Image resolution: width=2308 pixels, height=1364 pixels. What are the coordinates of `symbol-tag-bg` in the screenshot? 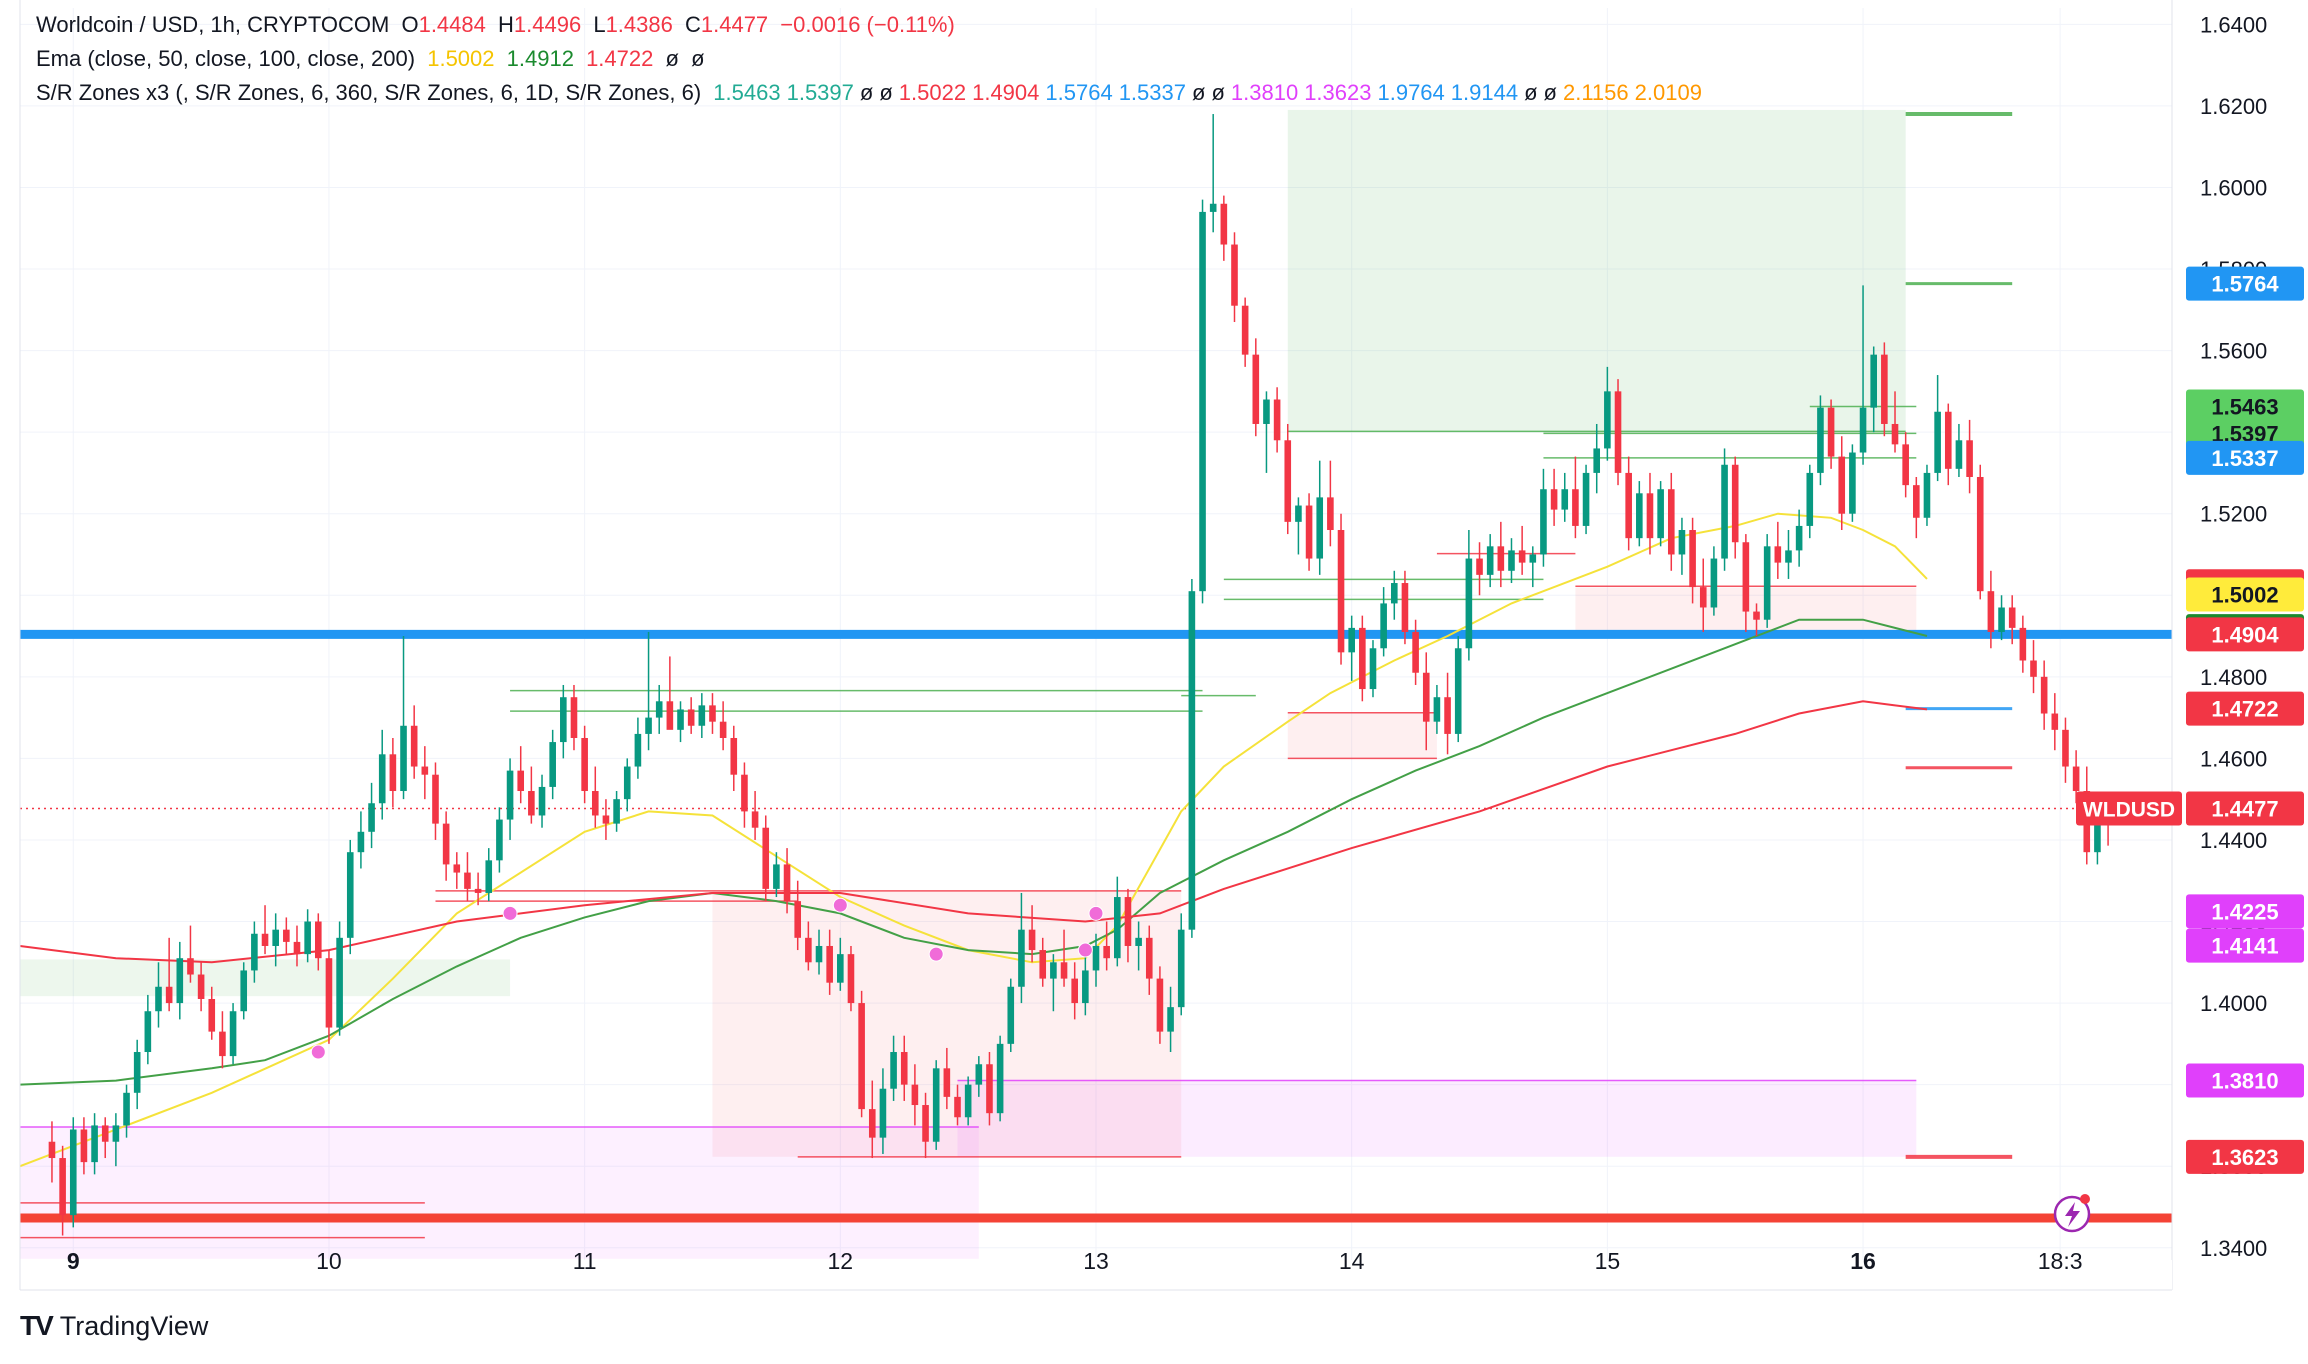 It's located at (2129, 808).